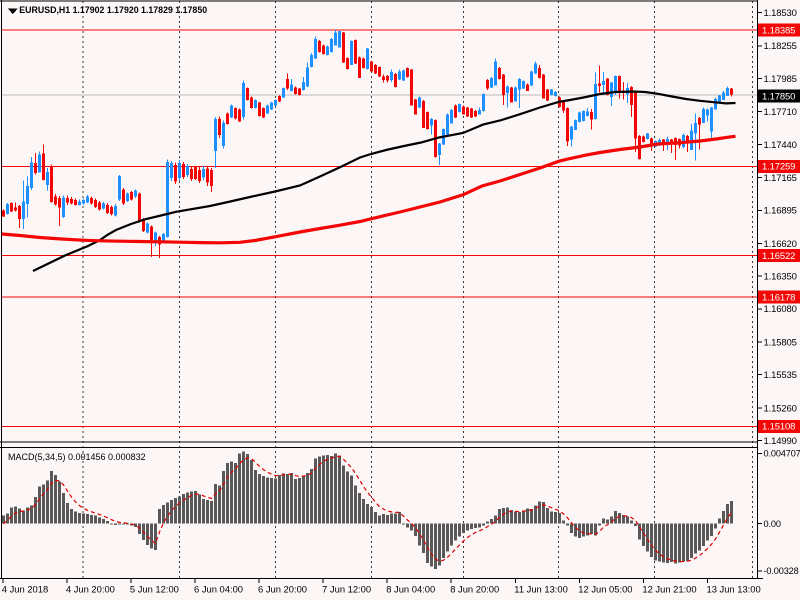 Image resolution: width=800 pixels, height=605 pixels. I want to click on svg-text: 1.16350, so click(780, 277).